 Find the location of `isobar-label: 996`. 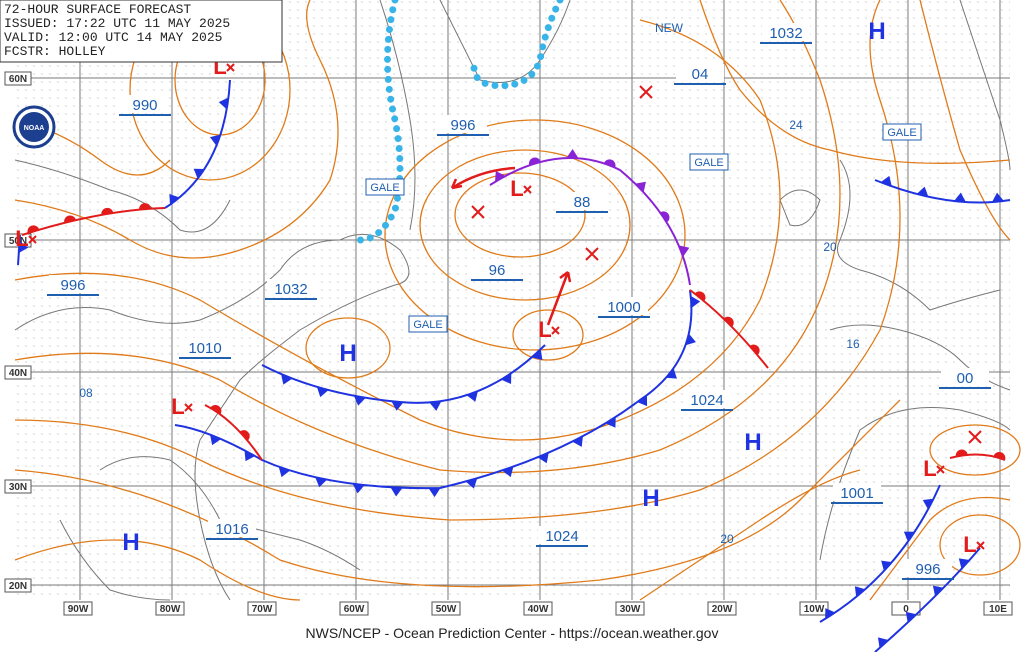

isobar-label: 996 is located at coordinates (927, 569).